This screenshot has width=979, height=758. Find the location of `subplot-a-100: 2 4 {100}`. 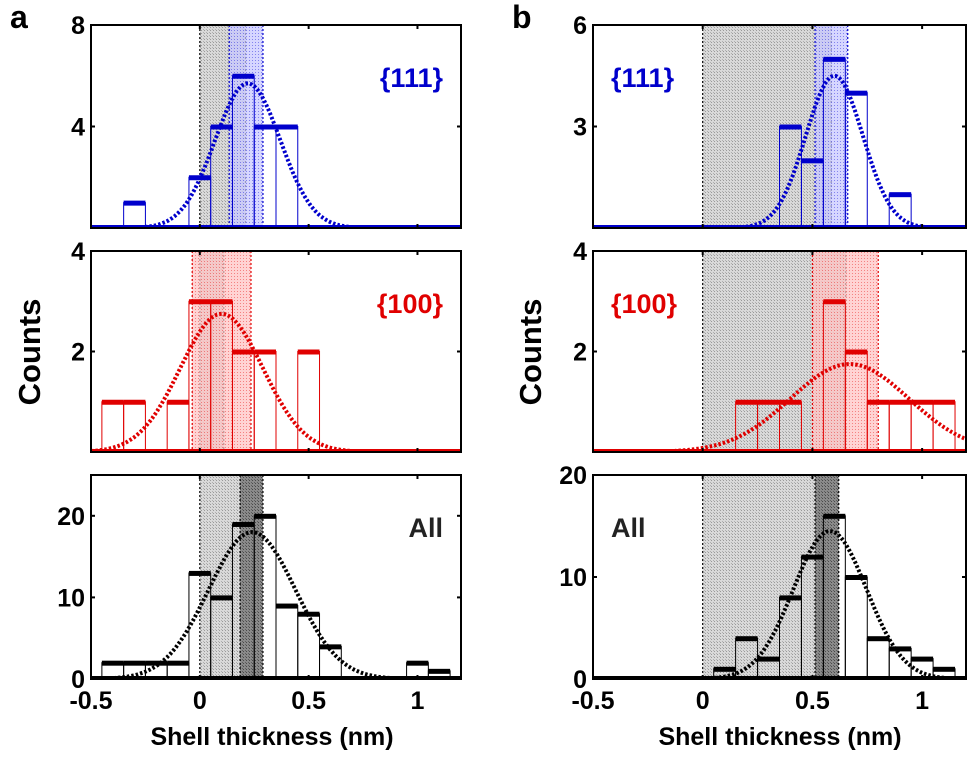

subplot-a-100: 2 4 {100} is located at coordinates (266, 345).